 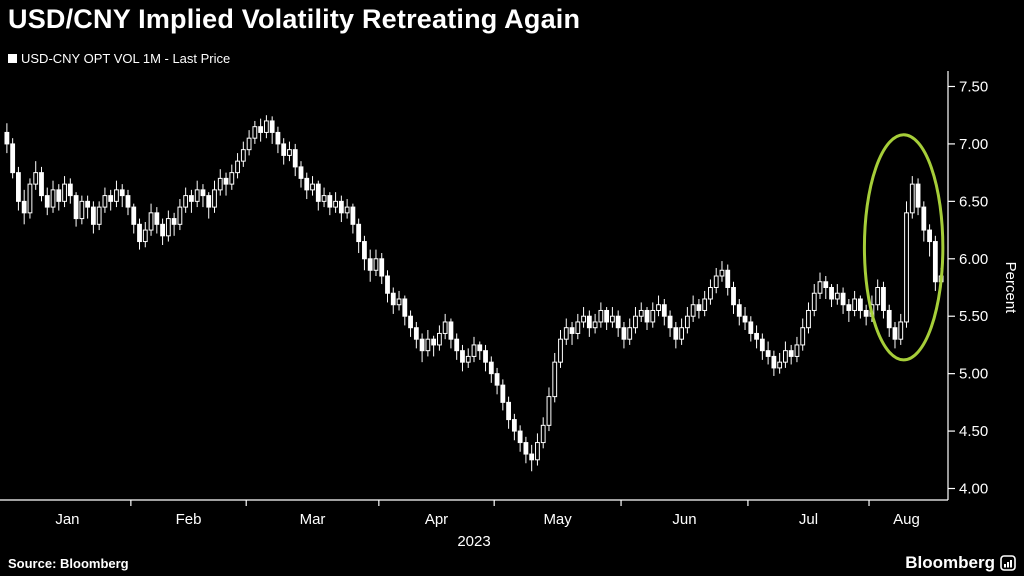 I want to click on legend-swatch-icon, so click(x=12, y=58).